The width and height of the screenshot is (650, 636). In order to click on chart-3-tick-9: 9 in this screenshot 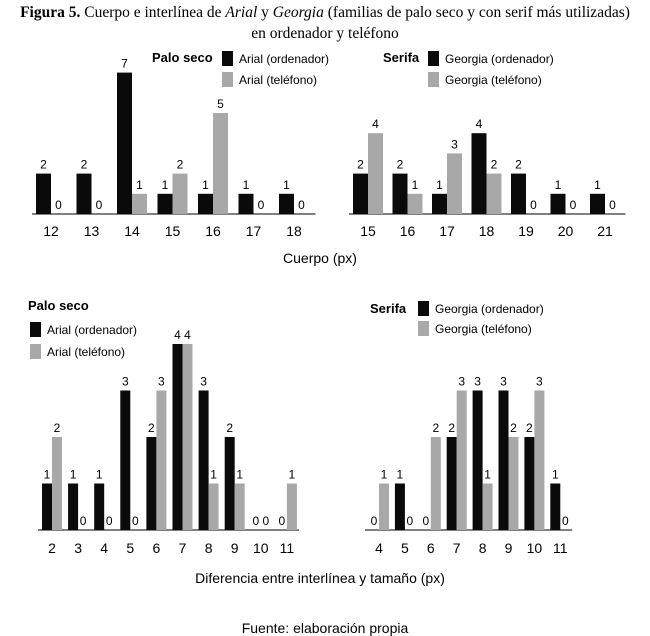, I will do `click(509, 548)`.